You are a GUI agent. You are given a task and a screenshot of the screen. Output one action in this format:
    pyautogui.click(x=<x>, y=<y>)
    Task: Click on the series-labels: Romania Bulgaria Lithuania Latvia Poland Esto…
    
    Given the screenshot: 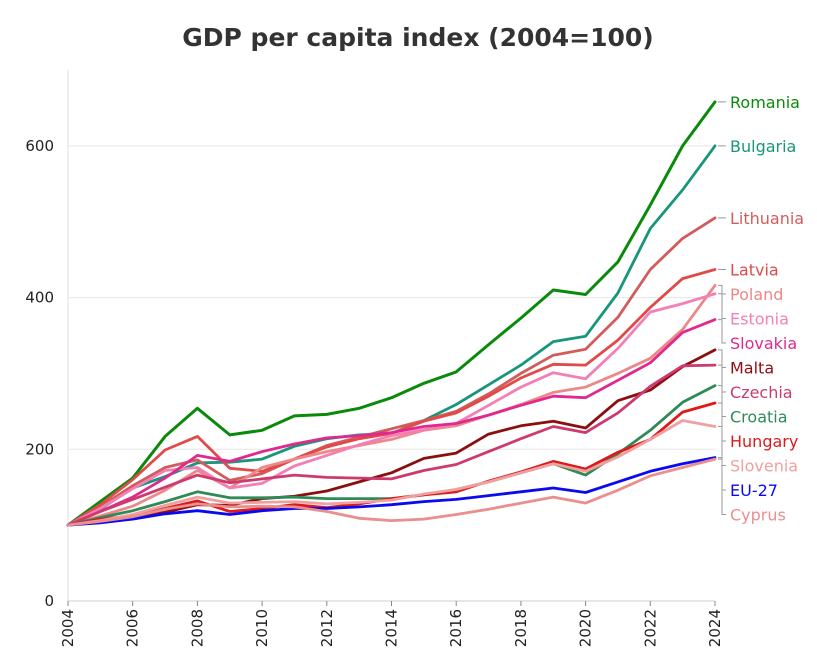 What is the action you would take?
    pyautogui.click(x=761, y=309)
    